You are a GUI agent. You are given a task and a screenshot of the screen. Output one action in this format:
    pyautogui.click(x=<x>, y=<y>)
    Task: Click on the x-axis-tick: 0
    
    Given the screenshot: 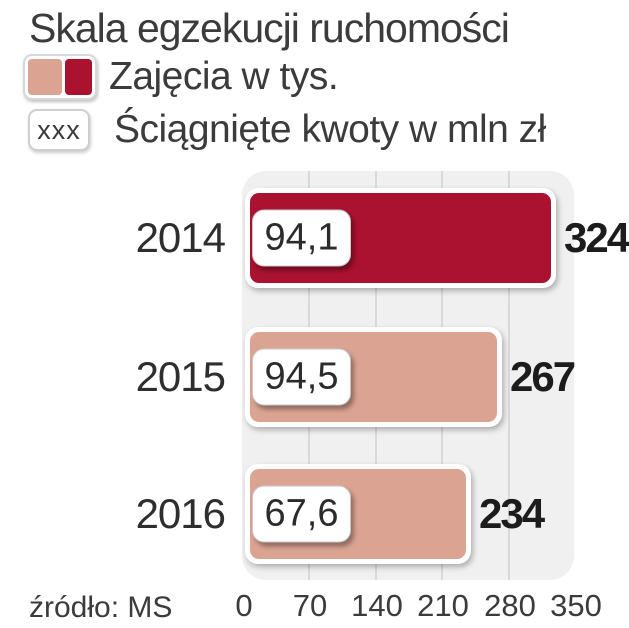 What is the action you would take?
    pyautogui.click(x=244, y=605)
    